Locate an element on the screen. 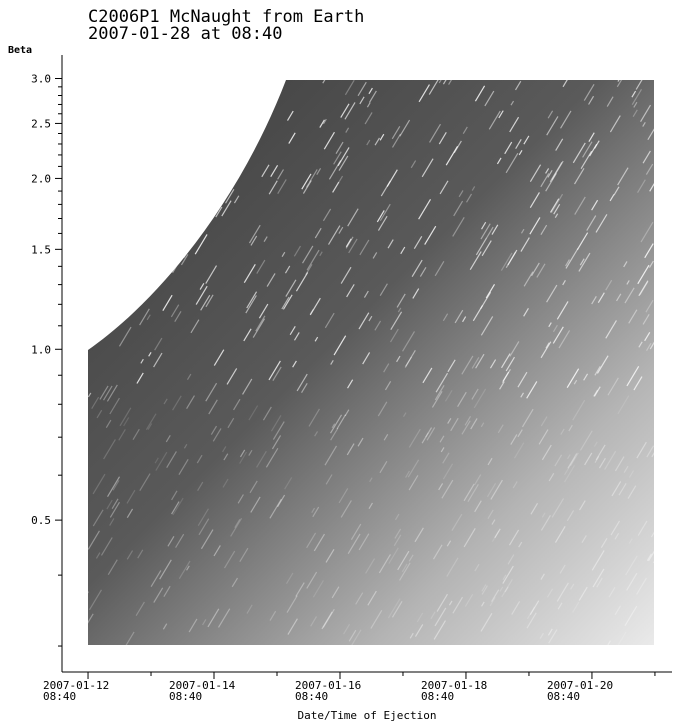 This screenshot has width=693, height=723. chart-title: C2006P1 McNaught from Earth is located at coordinates (226, 17).